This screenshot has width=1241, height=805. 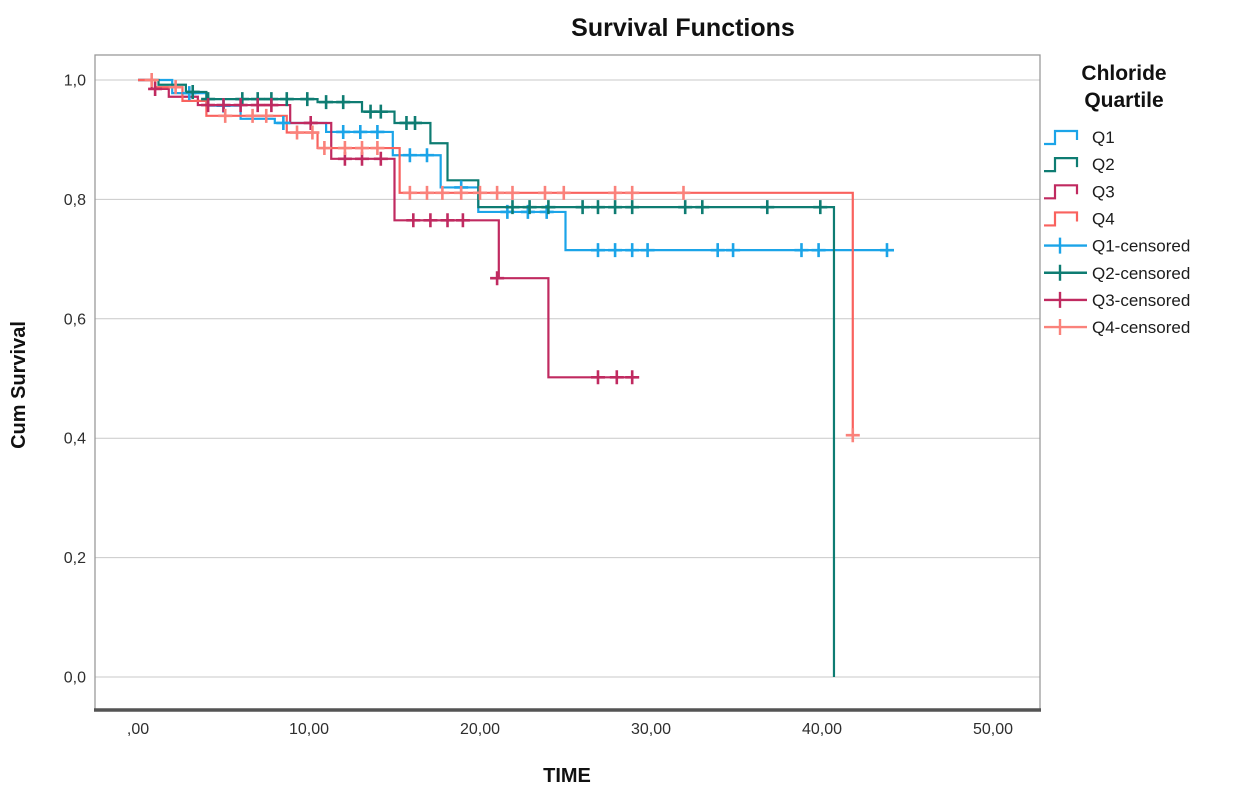 What do you see at coordinates (506, 149) in the screenshot?
I see `q2-censored-marks` at bounding box center [506, 149].